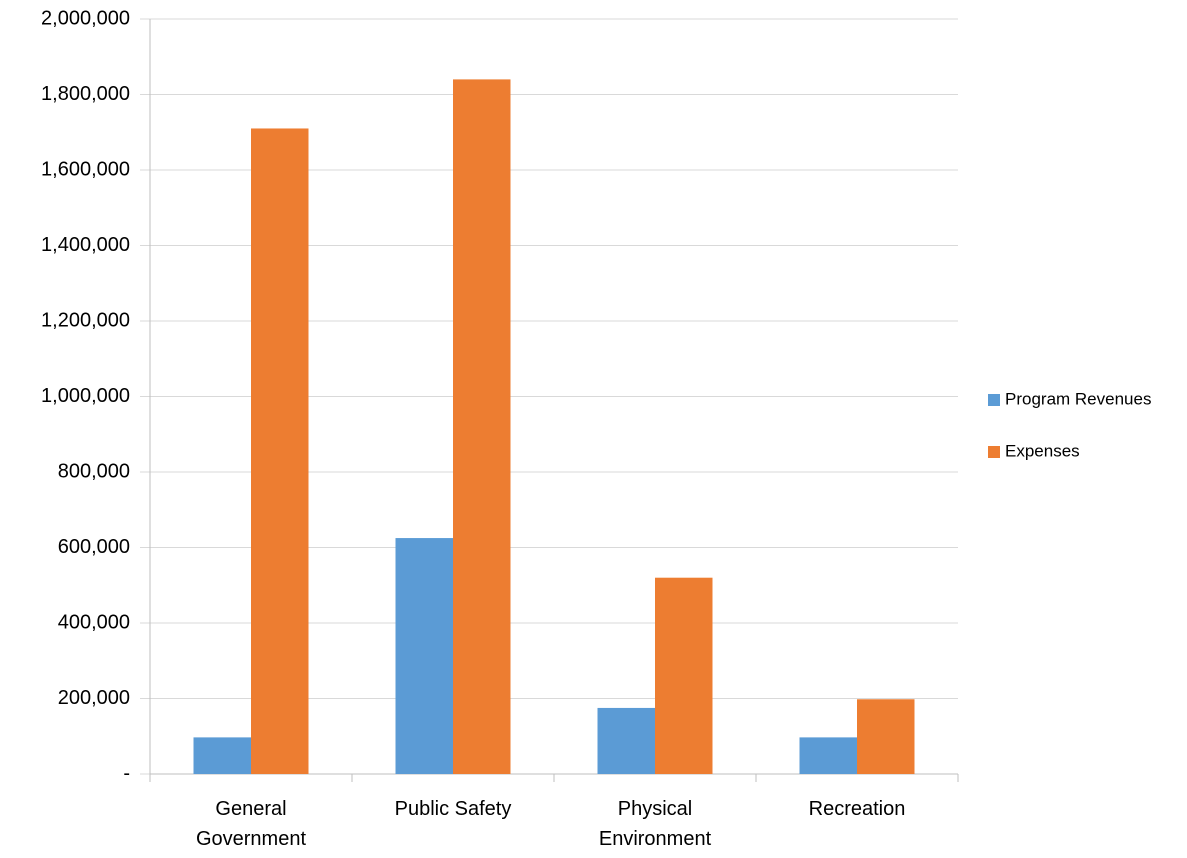 This screenshot has height=858, width=1187. I want to click on x-tick-label: Recreation, so click(857, 809).